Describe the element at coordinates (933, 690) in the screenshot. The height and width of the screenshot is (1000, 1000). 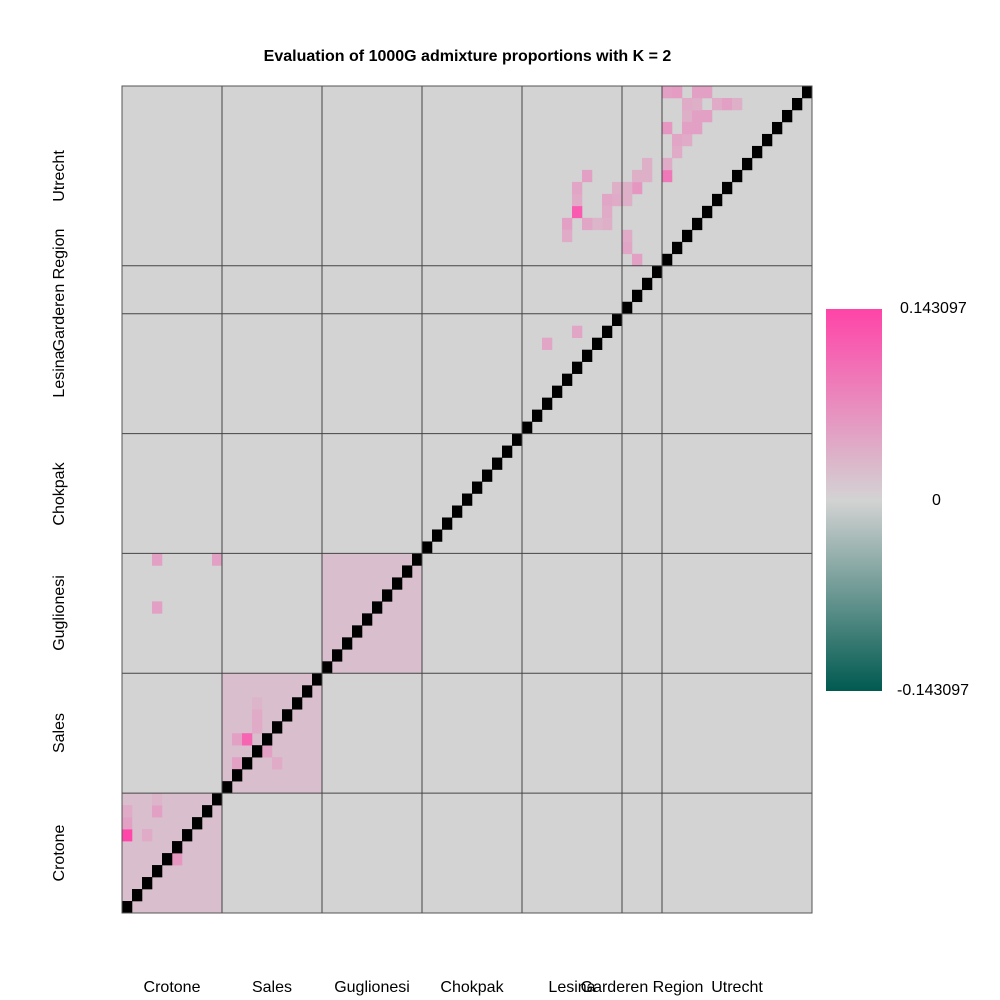
I see `legend-min-label: -0.143097` at that location.